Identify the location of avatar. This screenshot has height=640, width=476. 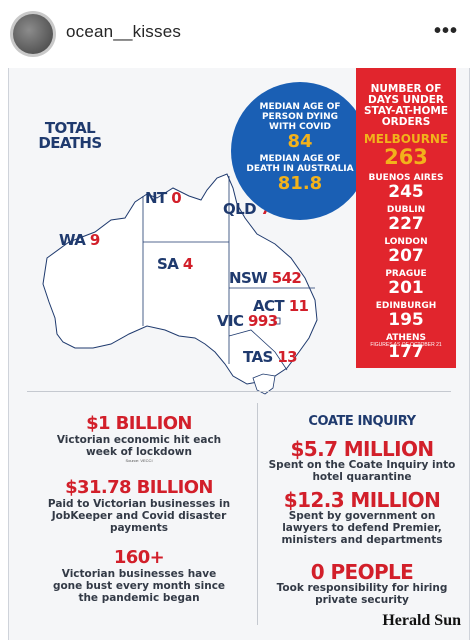
(33, 34).